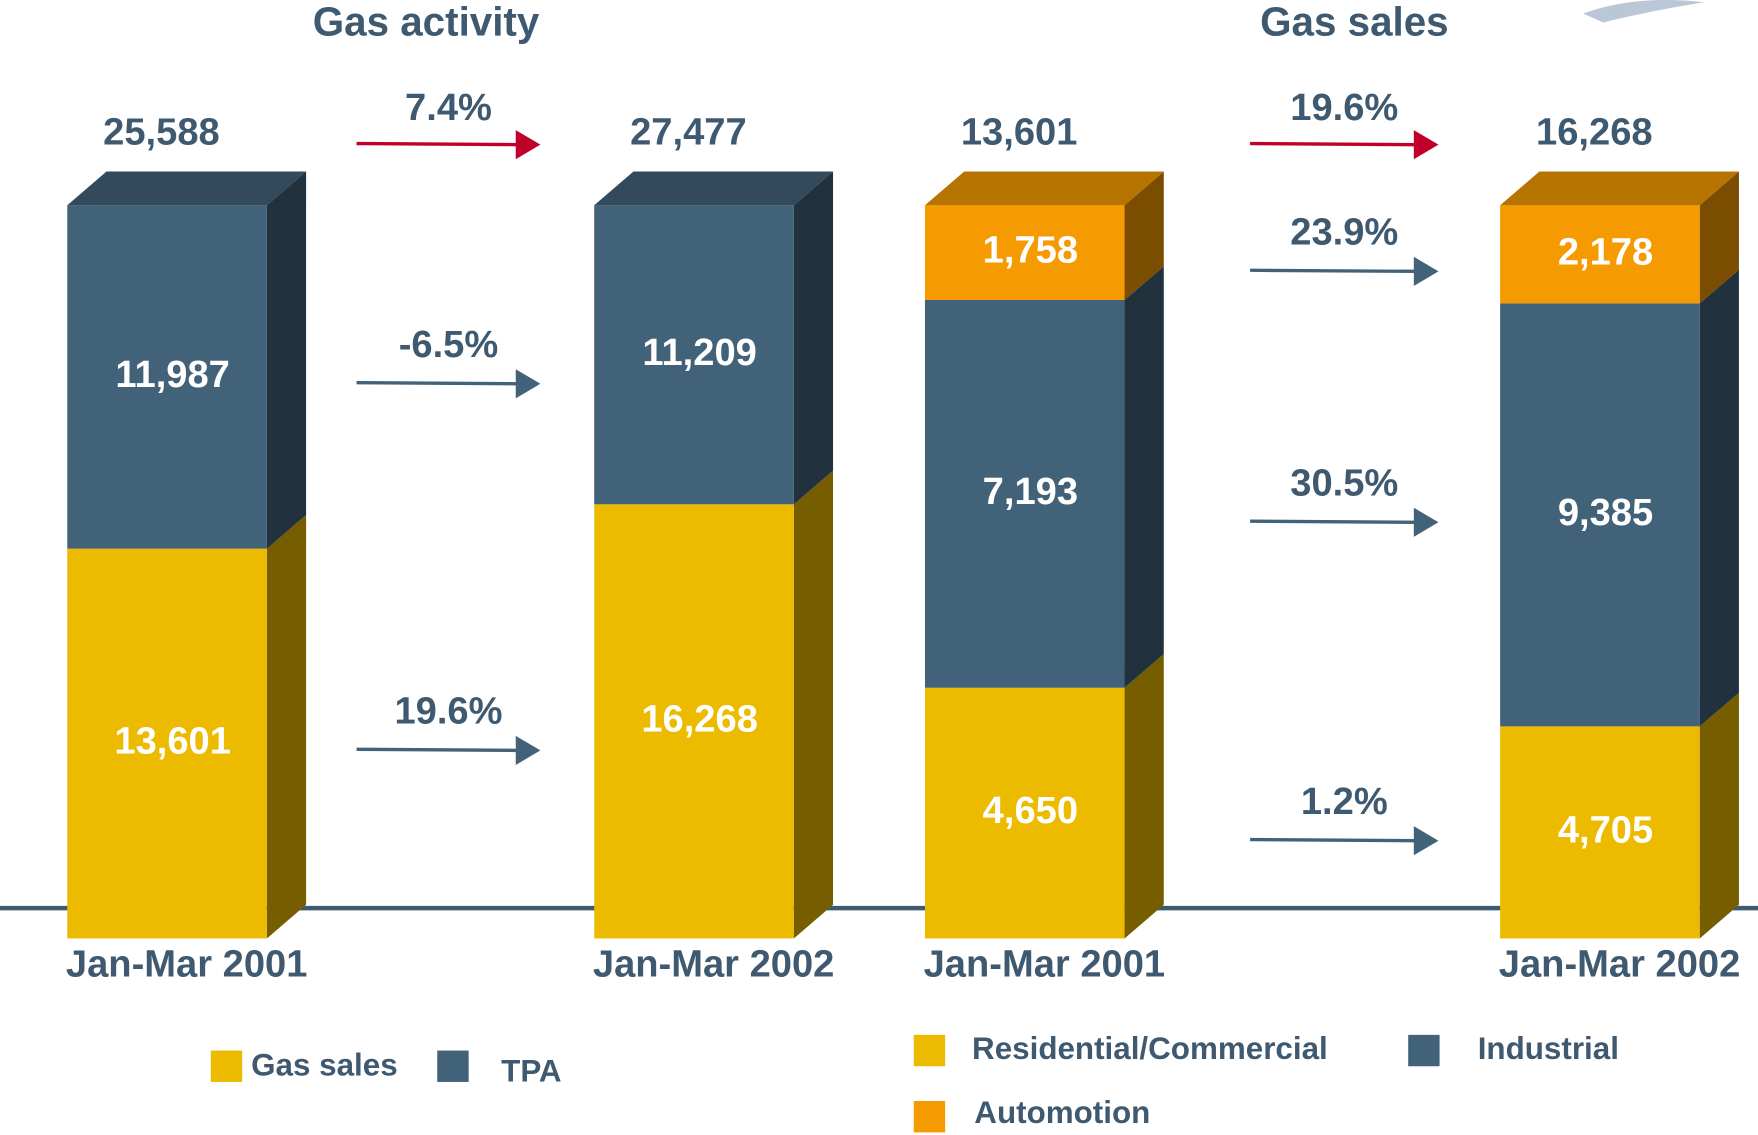 Image resolution: width=1758 pixels, height=1135 pixels. Describe the element at coordinates (448, 711) in the screenshot. I see `series-change: 19.6%` at that location.